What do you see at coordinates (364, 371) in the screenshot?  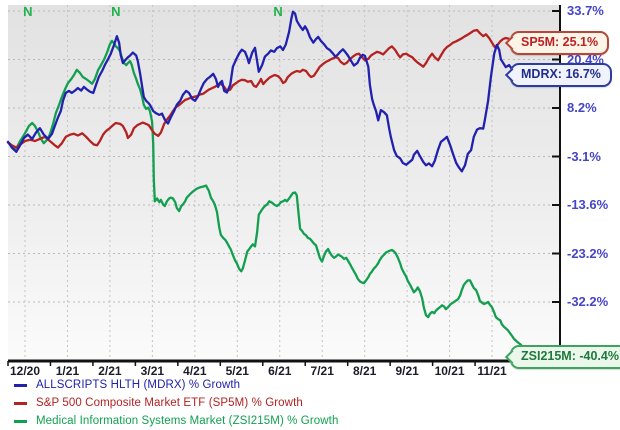 I see `x-month-label: 8/21` at bounding box center [364, 371].